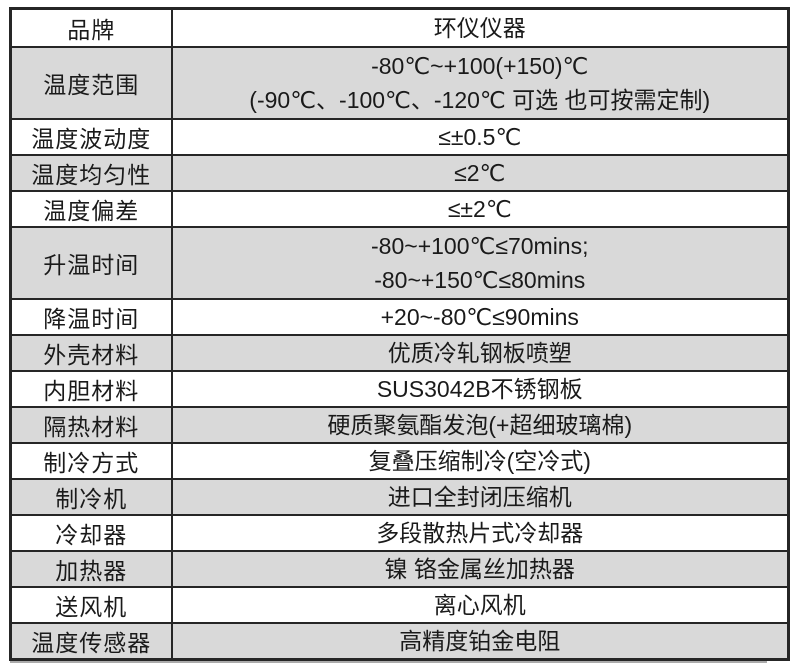  What do you see at coordinates (91, 136) in the screenshot?
I see `spec-label: 温度波动度` at bounding box center [91, 136].